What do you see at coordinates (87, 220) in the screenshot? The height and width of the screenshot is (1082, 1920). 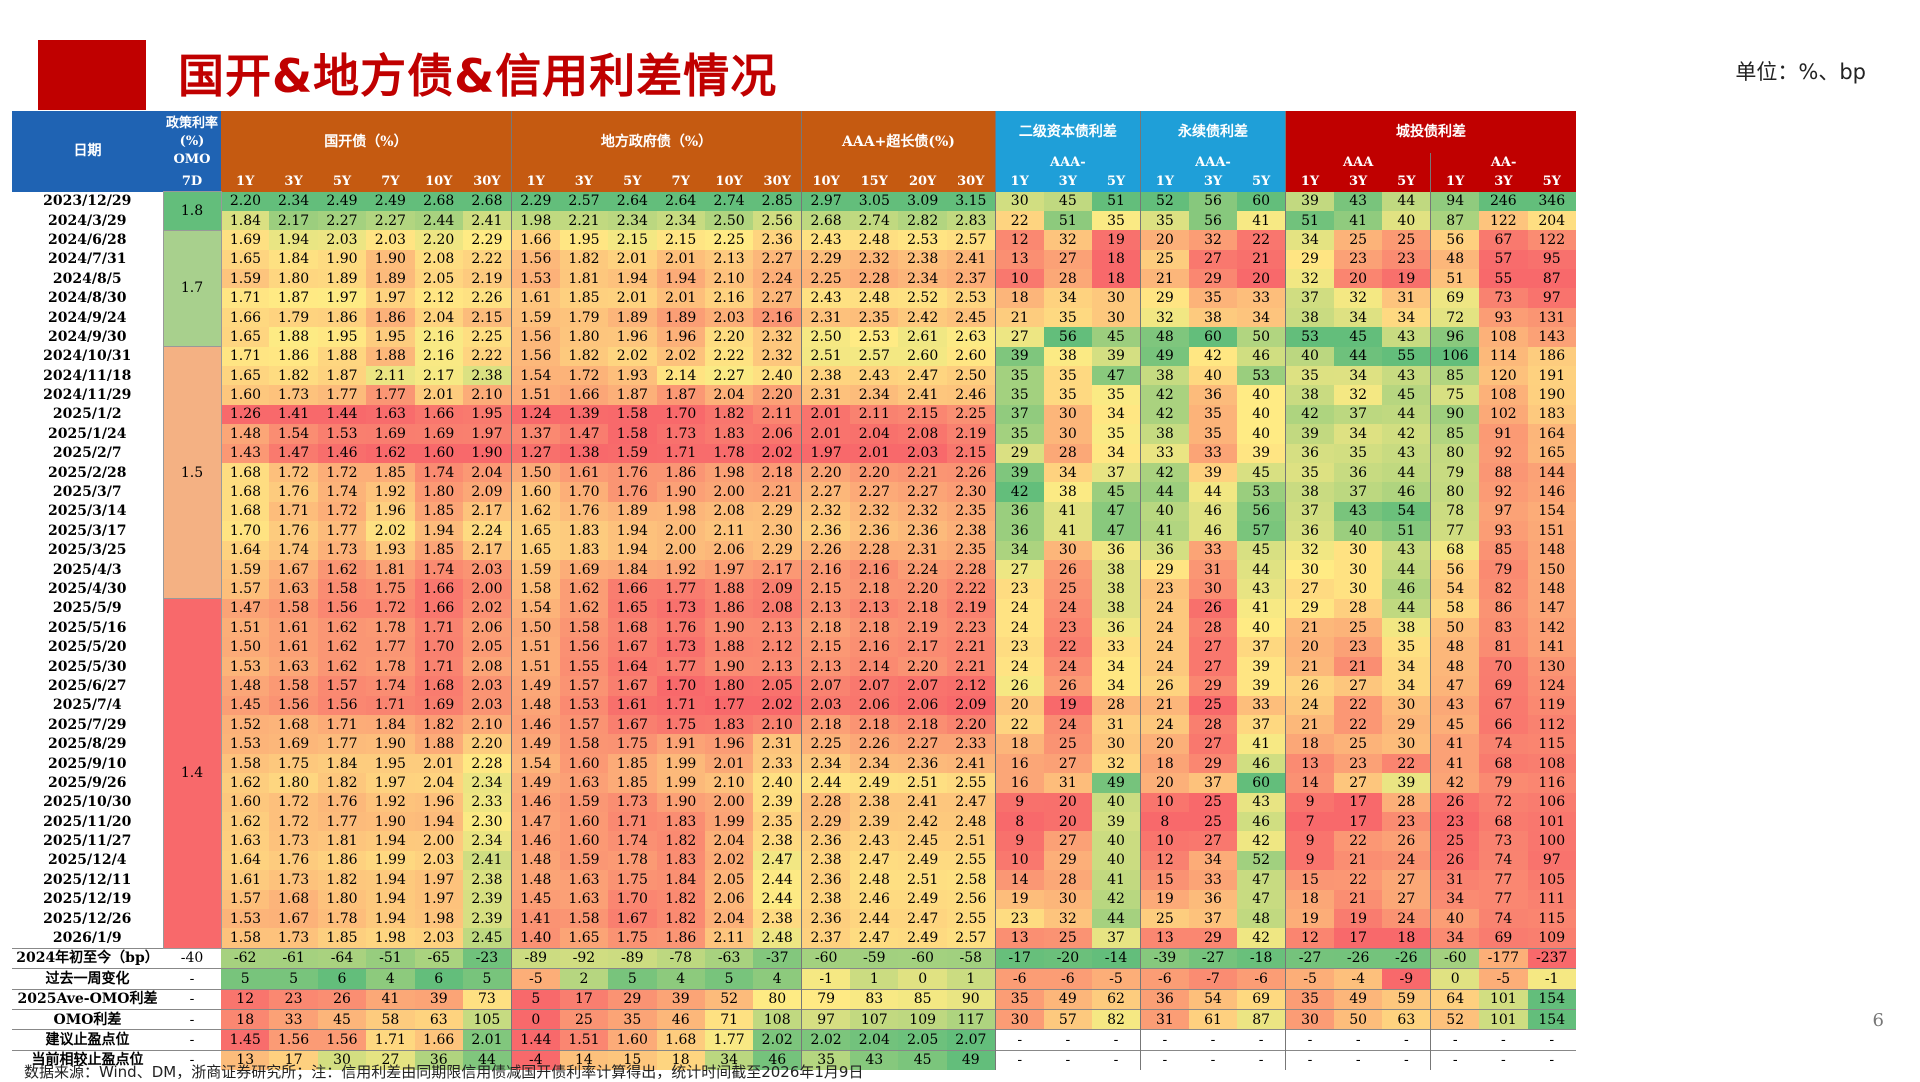 I see `row-date: 2024/3/29` at bounding box center [87, 220].